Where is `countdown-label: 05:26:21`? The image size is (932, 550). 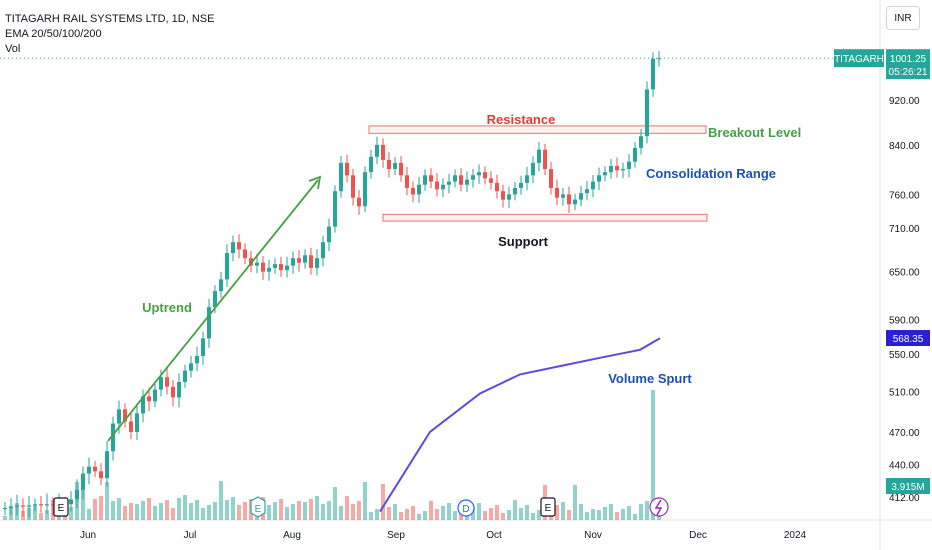
countdown-label: 05:26:21 is located at coordinates (908, 72).